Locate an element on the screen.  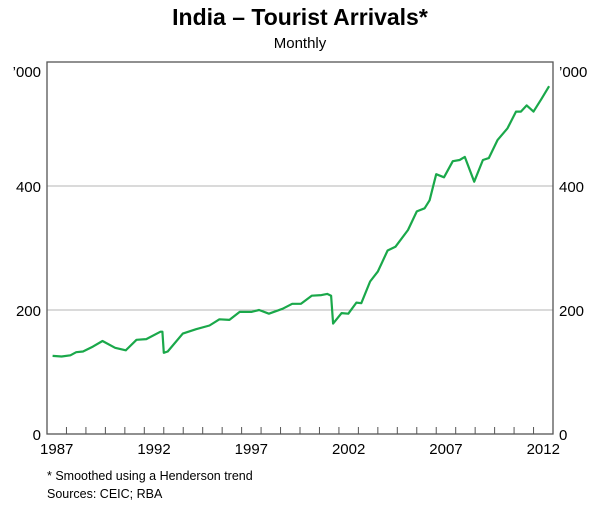
chart-subtitle: Monthly is located at coordinates (300, 43).